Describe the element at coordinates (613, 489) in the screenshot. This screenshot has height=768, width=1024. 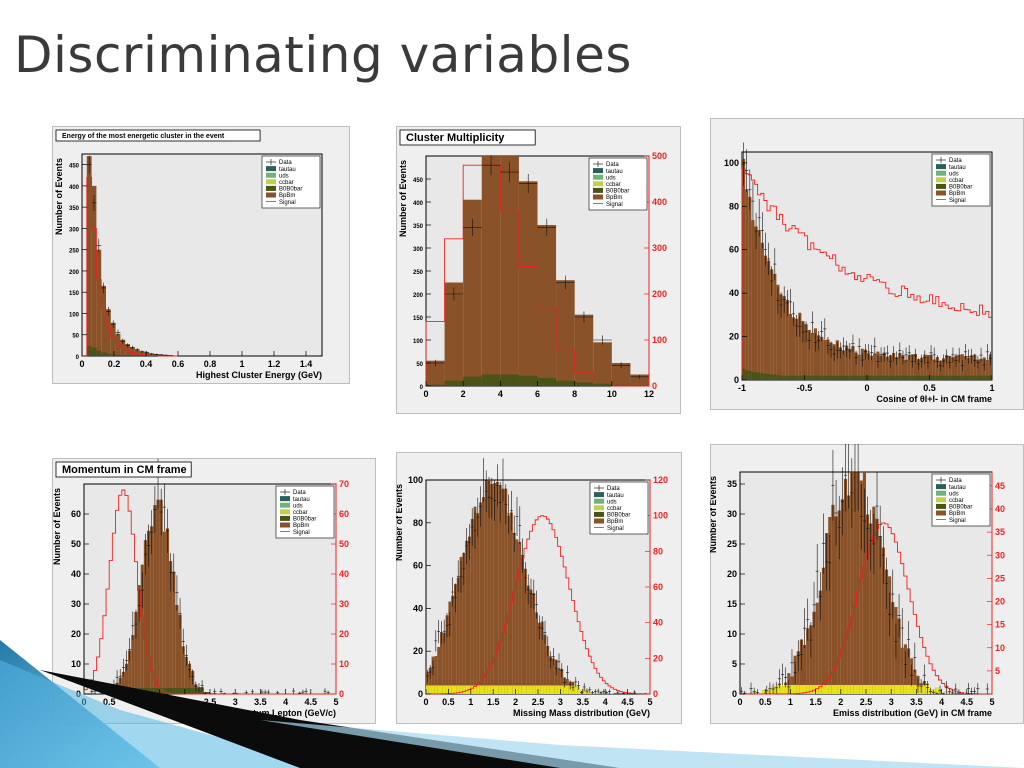
I see `legend-label: Data` at that location.